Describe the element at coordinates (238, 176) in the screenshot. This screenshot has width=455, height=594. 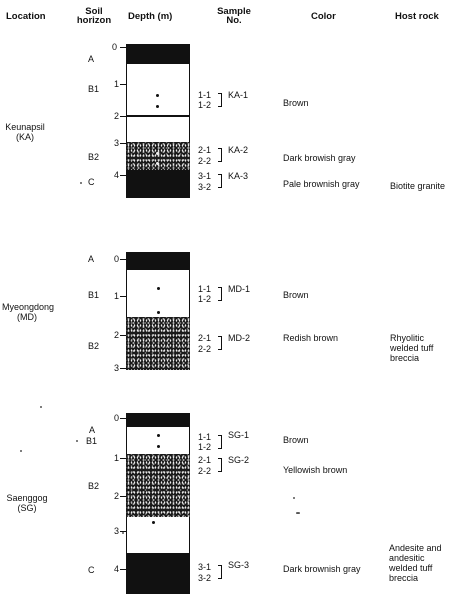
I see `sample-group: KA-3` at that location.